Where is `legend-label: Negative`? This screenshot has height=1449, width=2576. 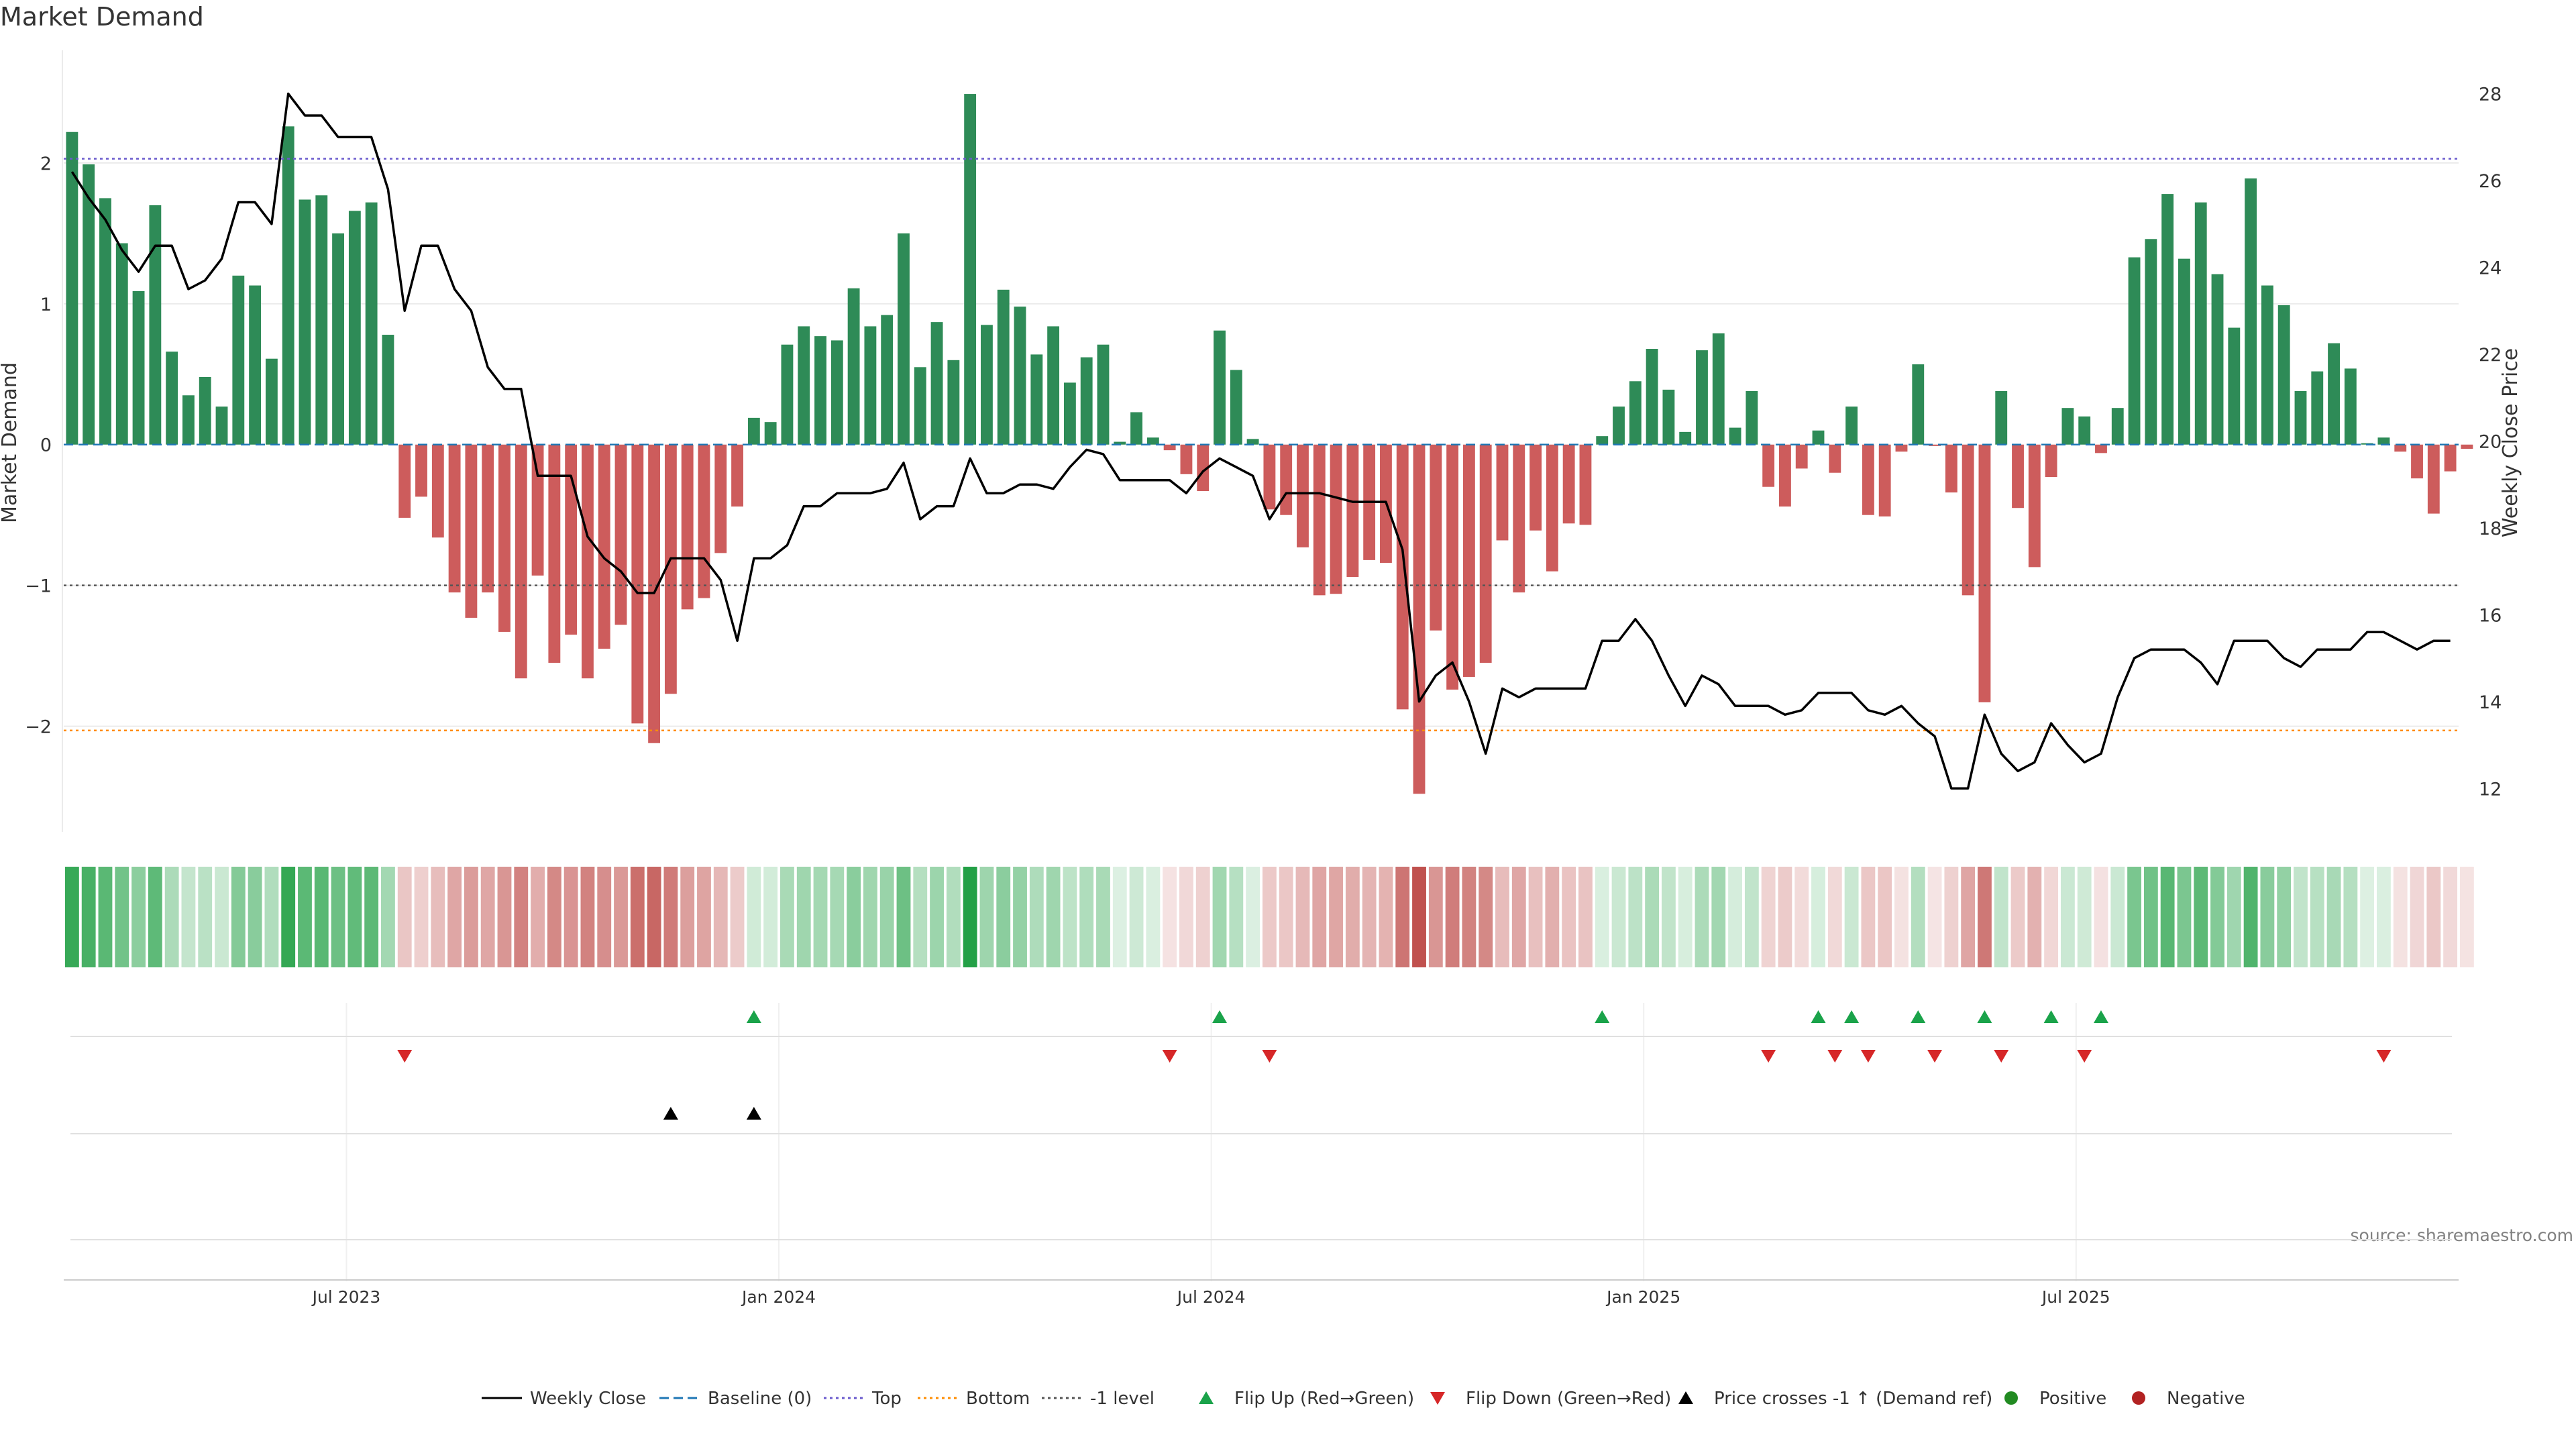 legend-label: Negative is located at coordinates (2206, 1399).